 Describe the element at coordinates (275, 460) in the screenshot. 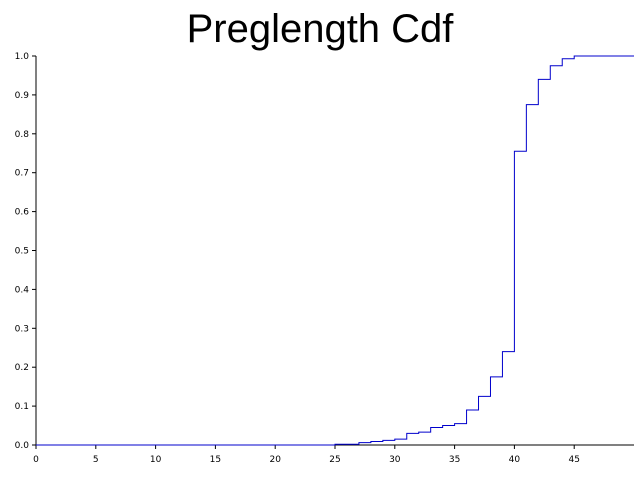

I see `x-tick-label: 20` at that location.